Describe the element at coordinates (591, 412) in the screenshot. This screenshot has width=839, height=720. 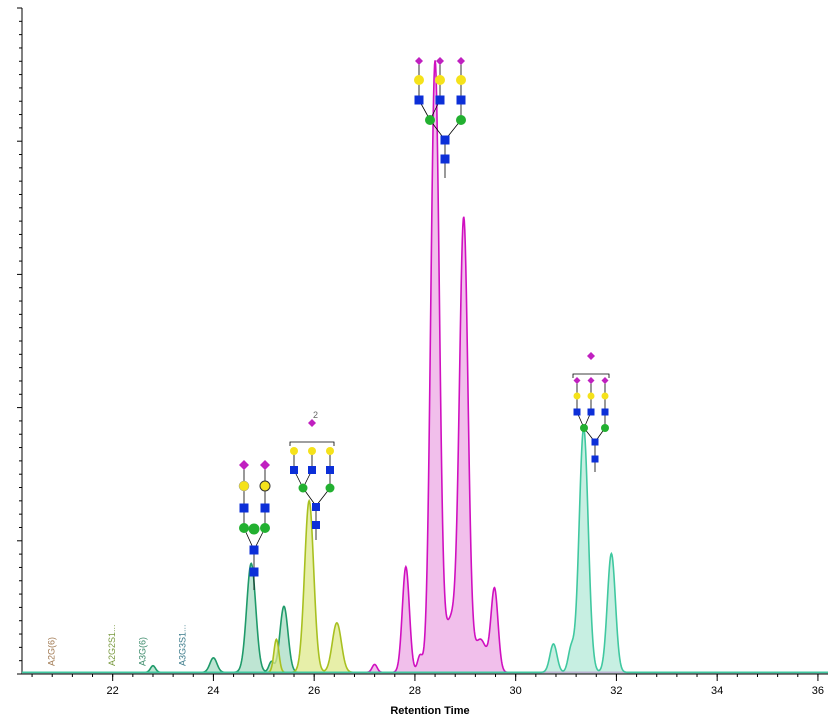
I see `glycan-structure-tetraantennary-s1` at that location.